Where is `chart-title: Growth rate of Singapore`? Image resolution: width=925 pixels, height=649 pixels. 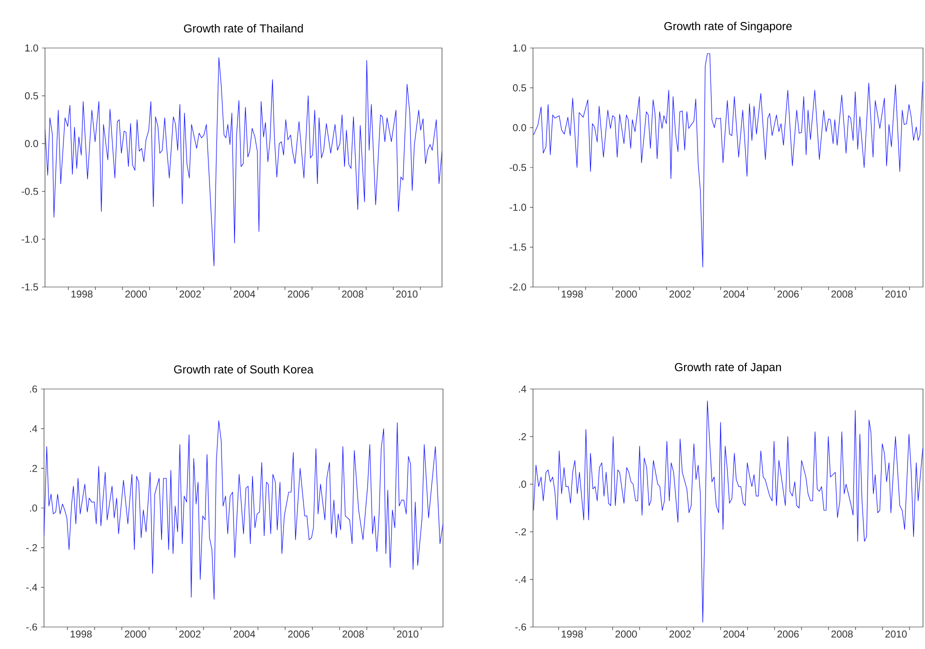 chart-title: Growth rate of Singapore is located at coordinates (728, 27).